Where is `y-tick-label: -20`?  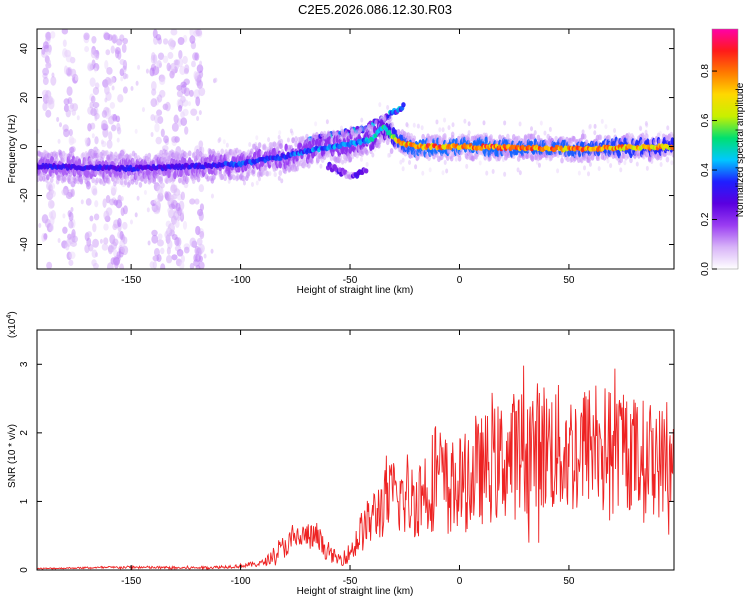 y-tick-label: -20 is located at coordinates (24, 195).